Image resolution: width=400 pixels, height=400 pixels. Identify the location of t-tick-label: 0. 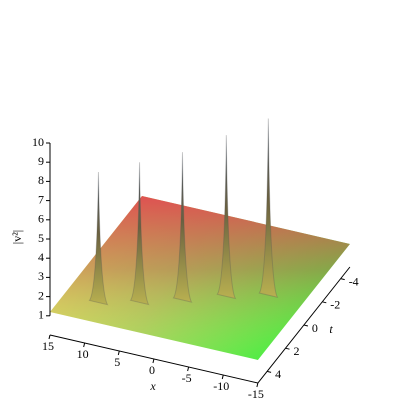
(315, 328).